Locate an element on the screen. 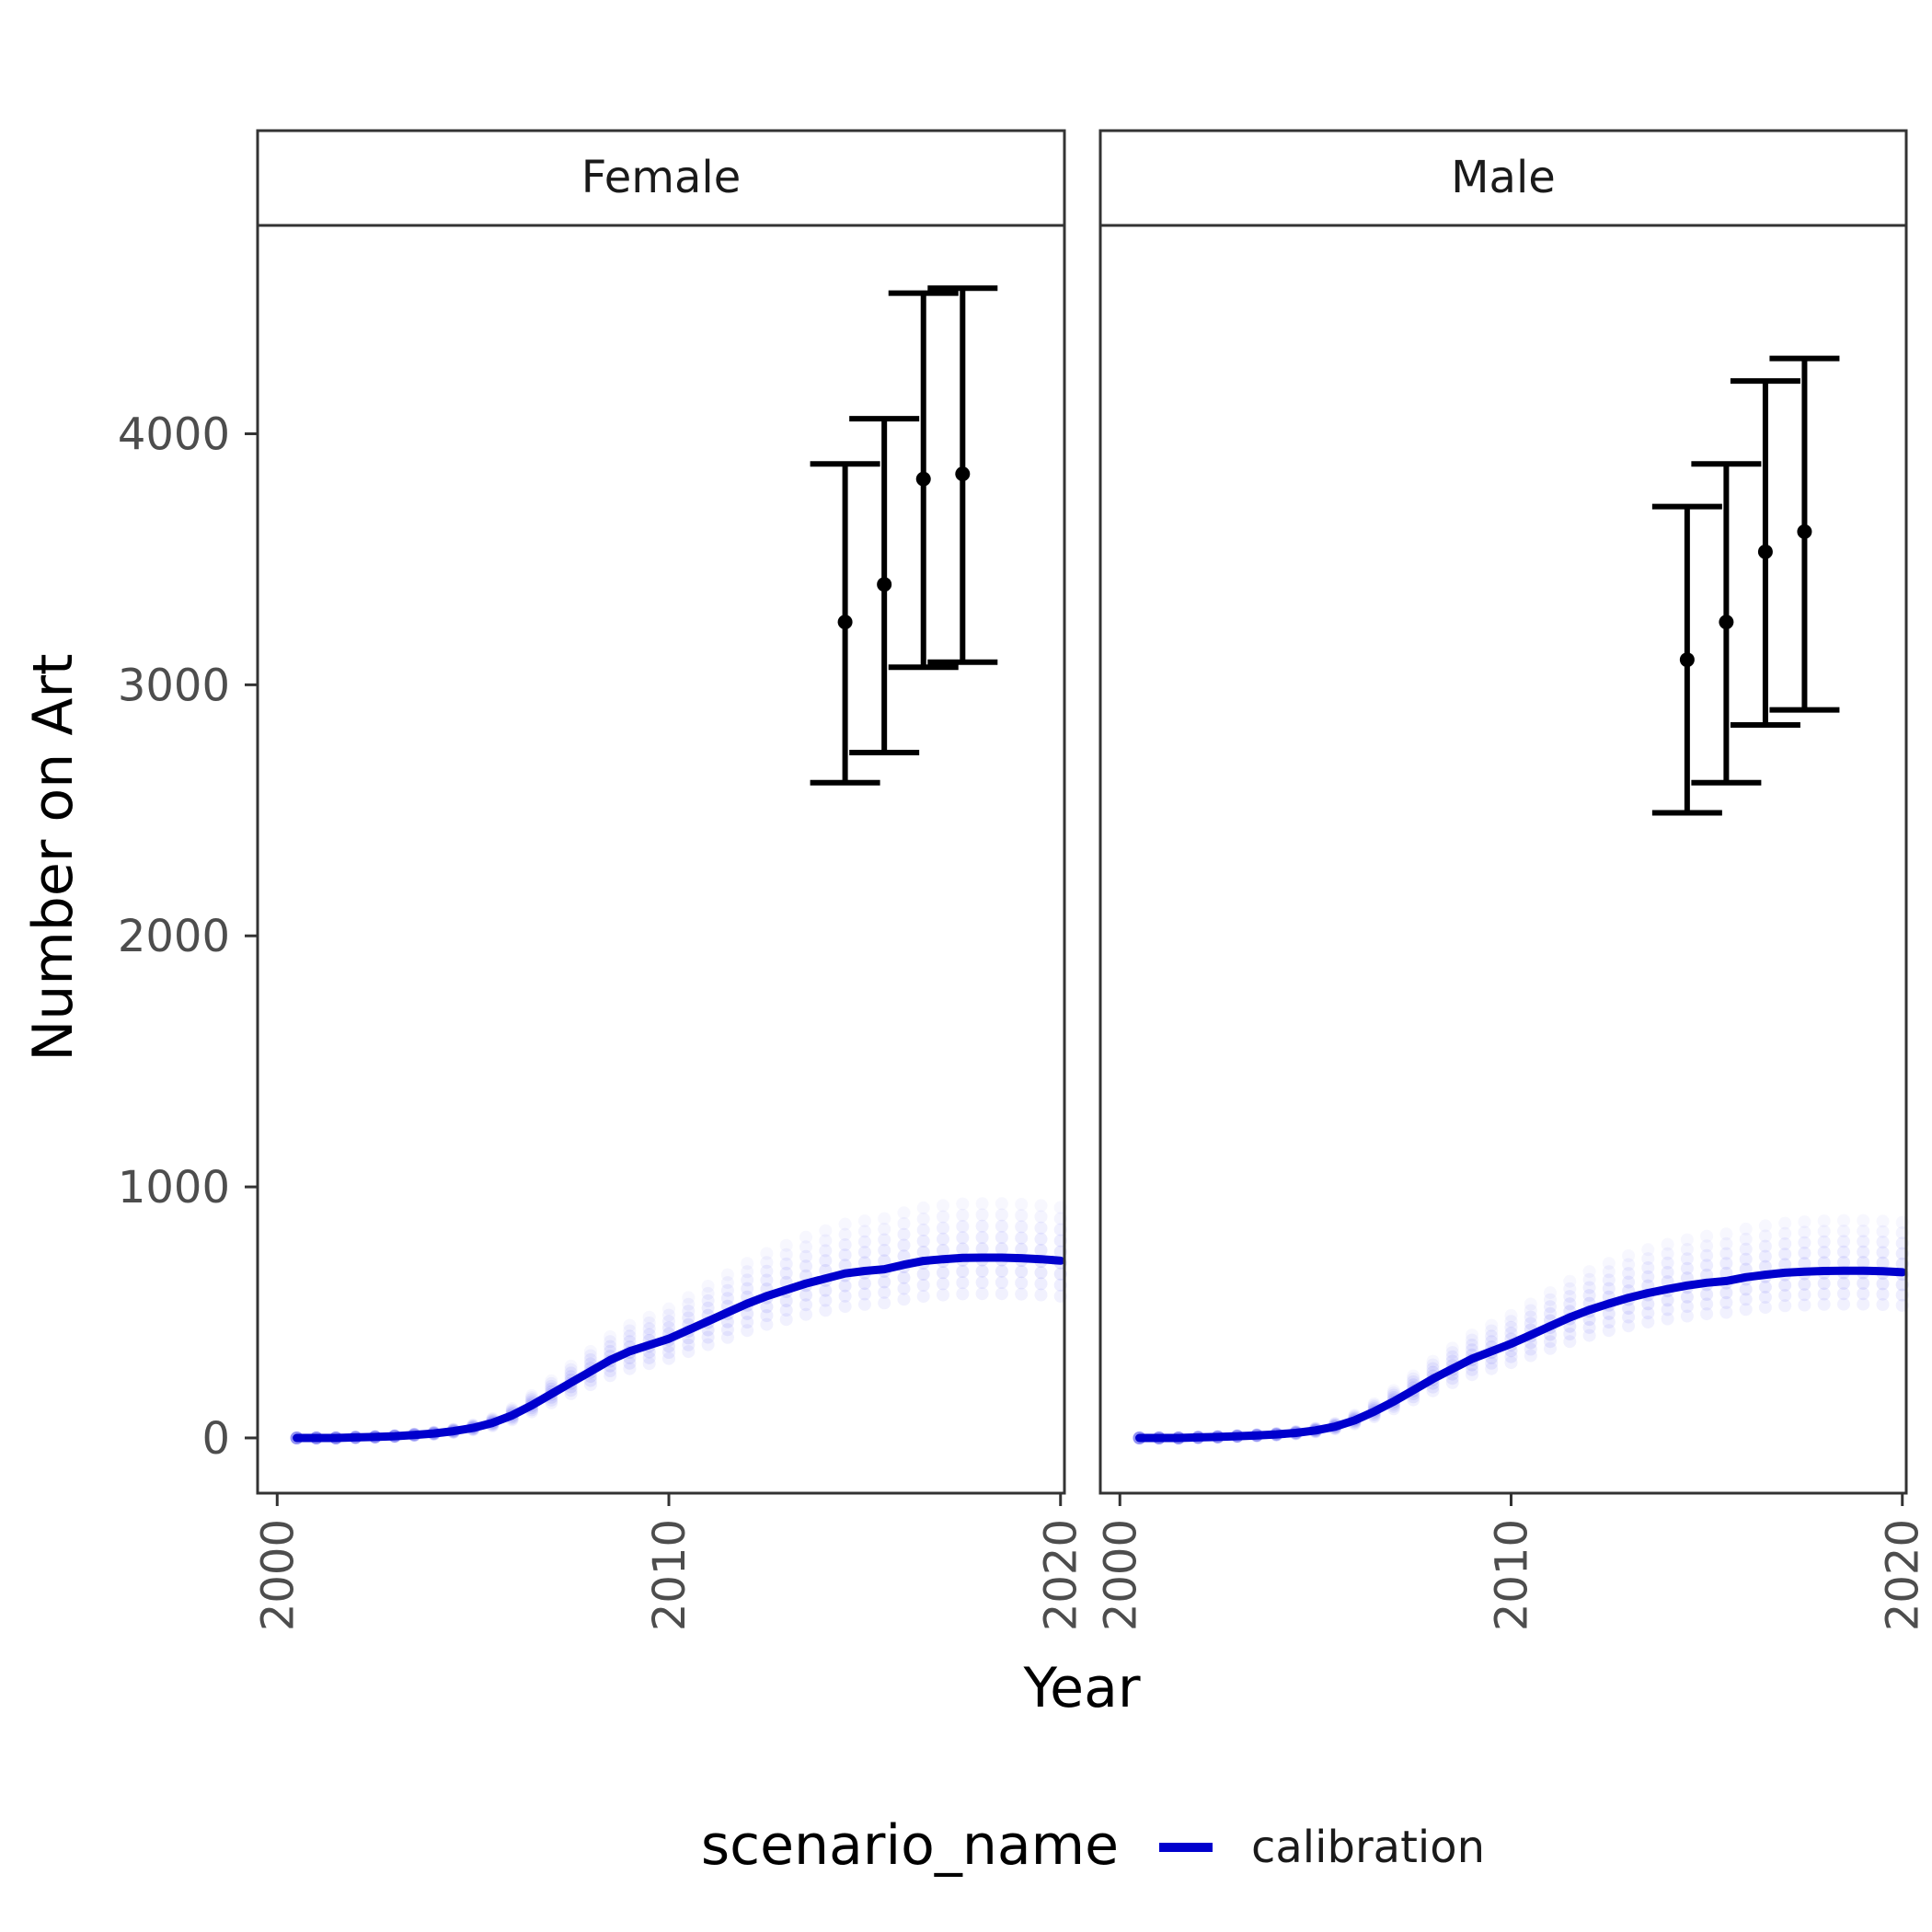 This screenshot has width=1932, height=1932. strip-label-female: Female is located at coordinates (661, 177).